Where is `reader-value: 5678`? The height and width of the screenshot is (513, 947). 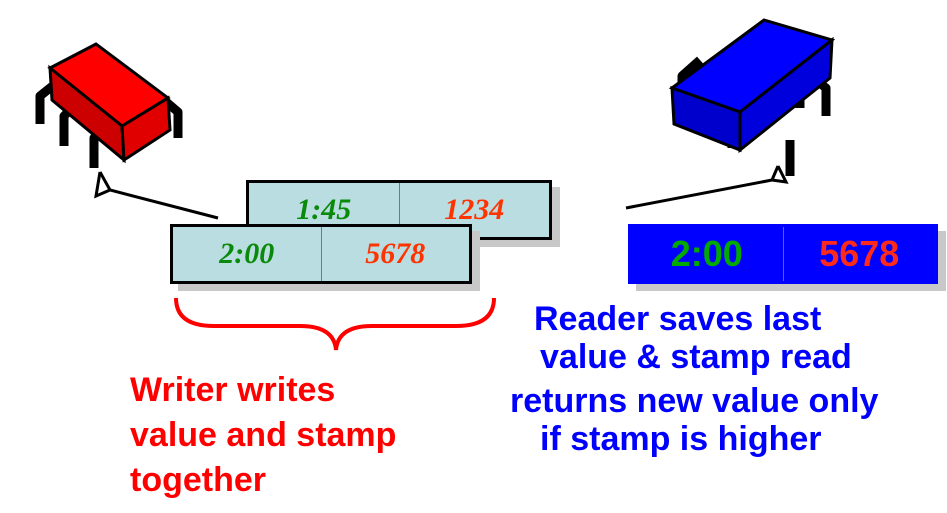 reader-value: 5678 is located at coordinates (859, 253).